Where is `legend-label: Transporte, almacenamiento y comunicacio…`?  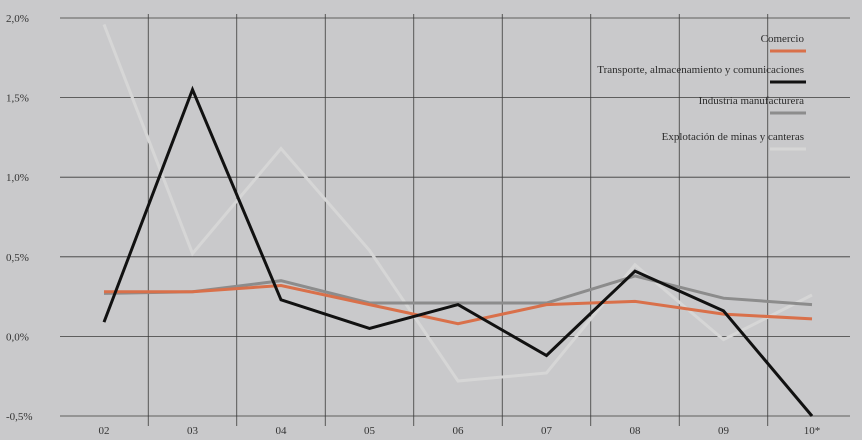 legend-label: Transporte, almacenamiento y comunicacio… is located at coordinates (700, 70).